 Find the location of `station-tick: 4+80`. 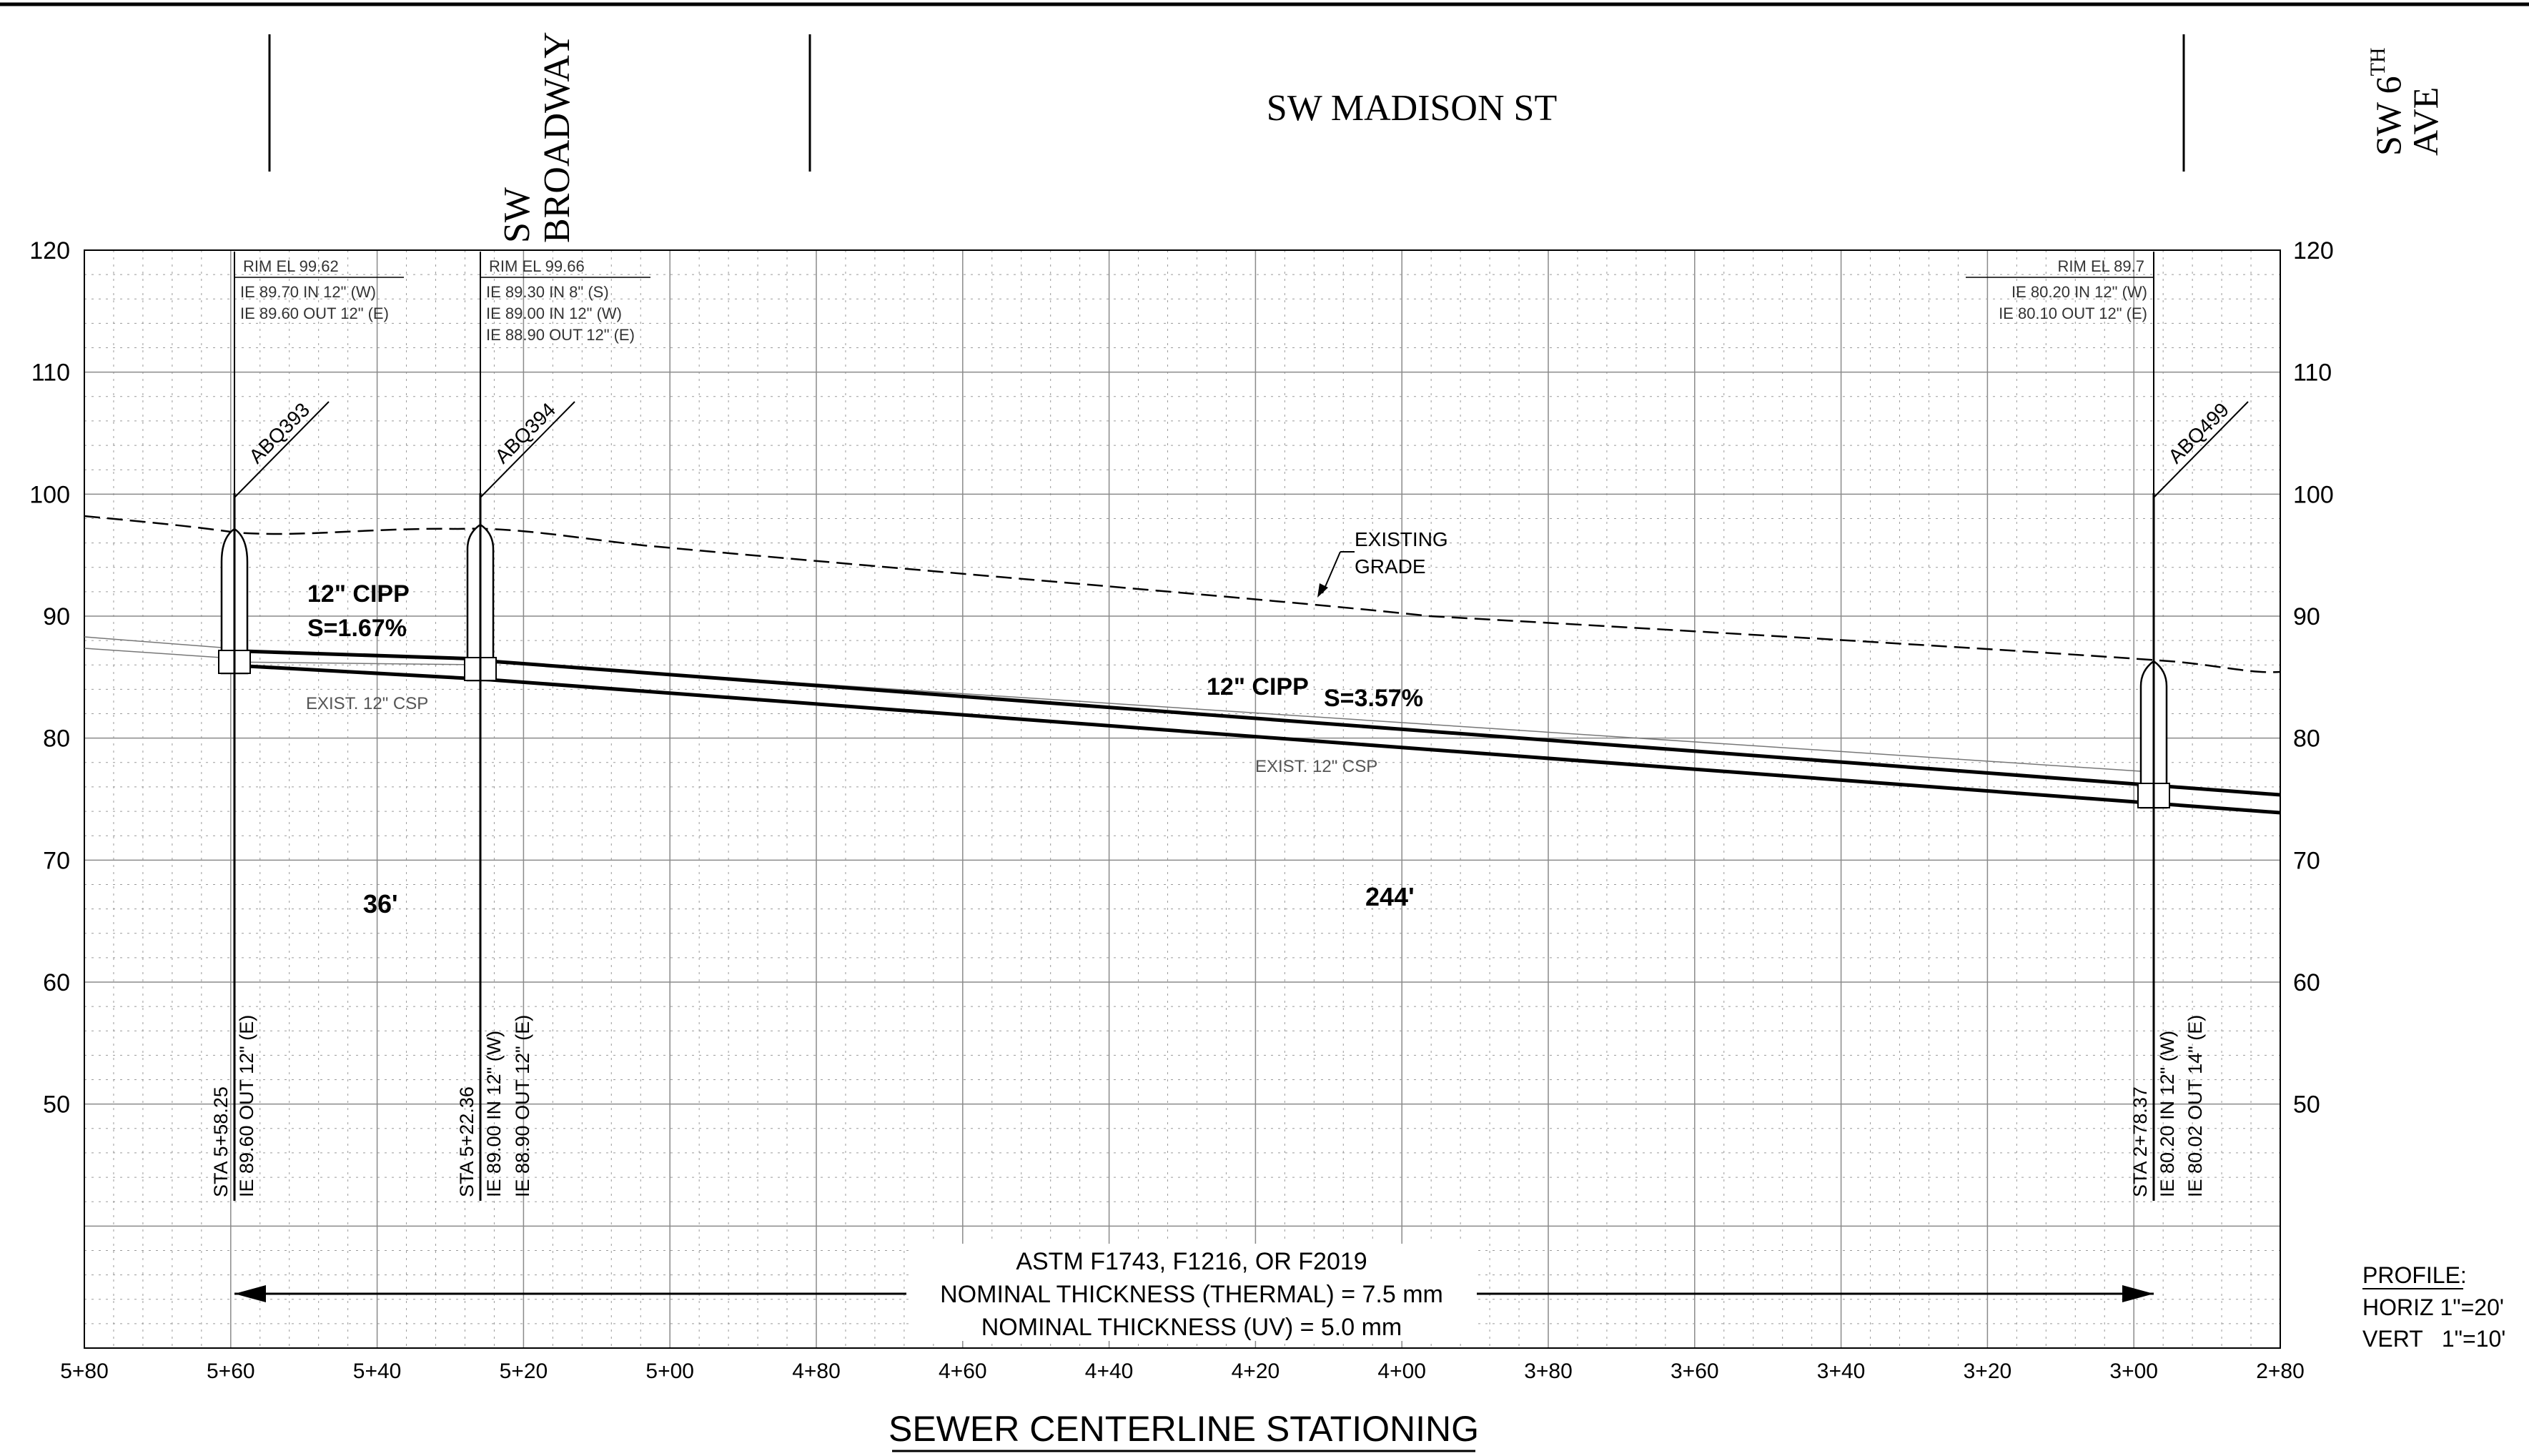

station-tick: 4+80 is located at coordinates (817, 1371).